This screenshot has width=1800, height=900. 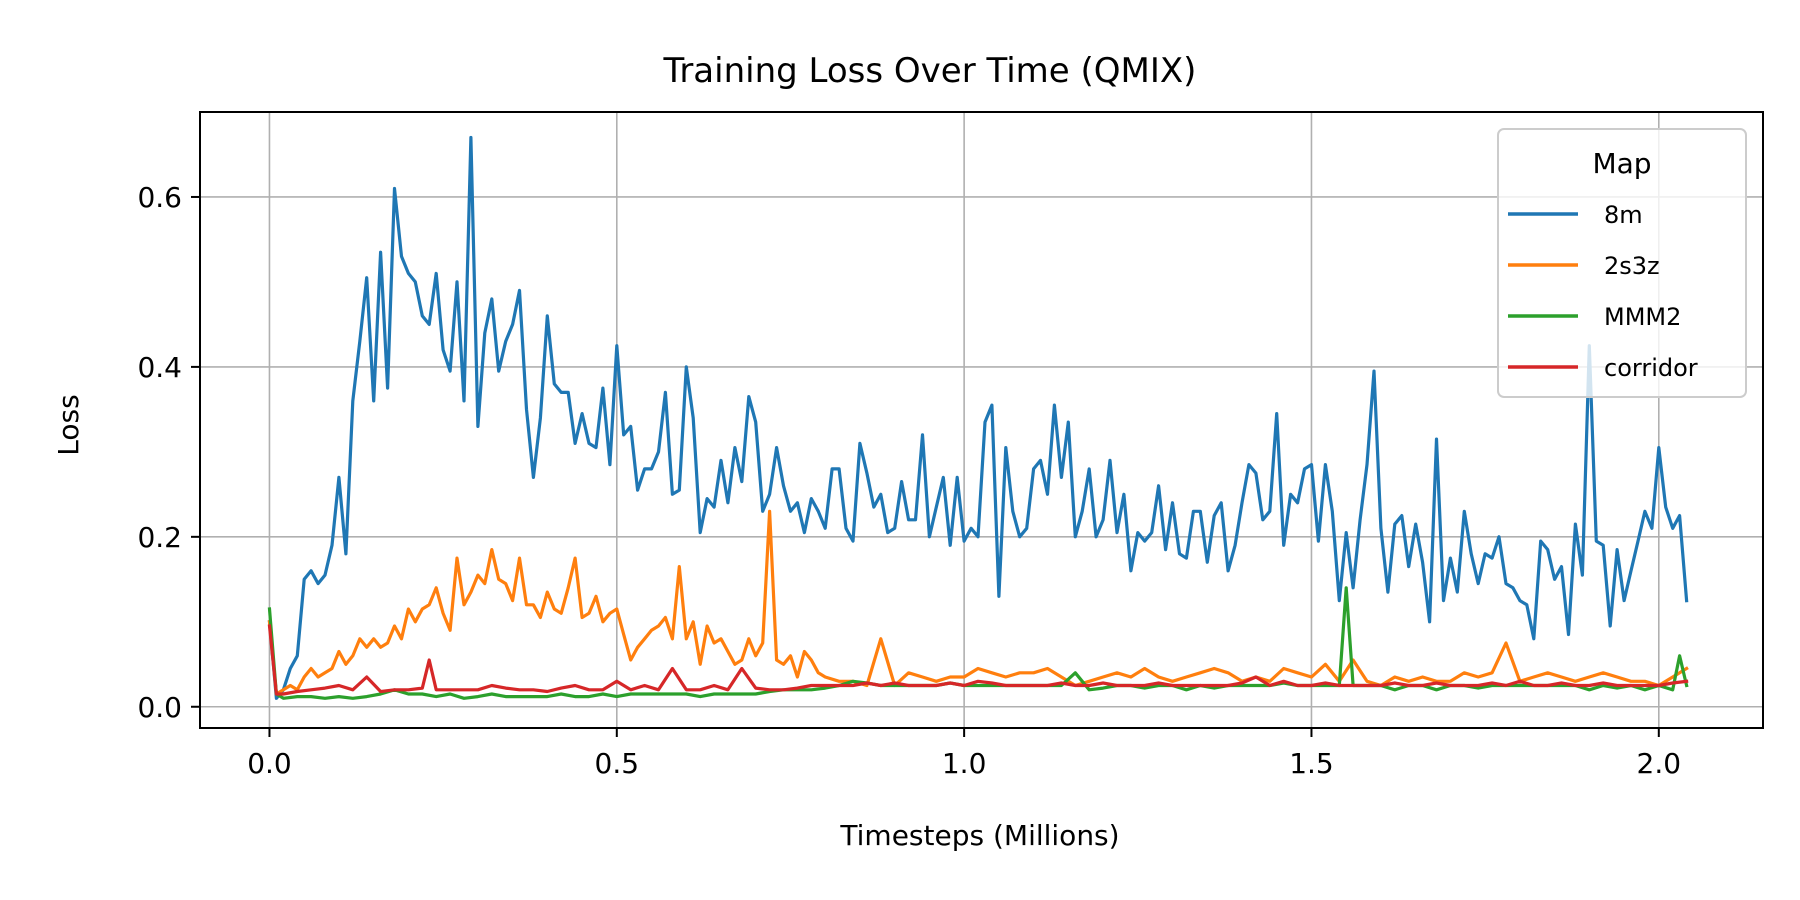 What do you see at coordinates (964, 763) in the screenshot?
I see `x-tick-label: 1.0` at bounding box center [964, 763].